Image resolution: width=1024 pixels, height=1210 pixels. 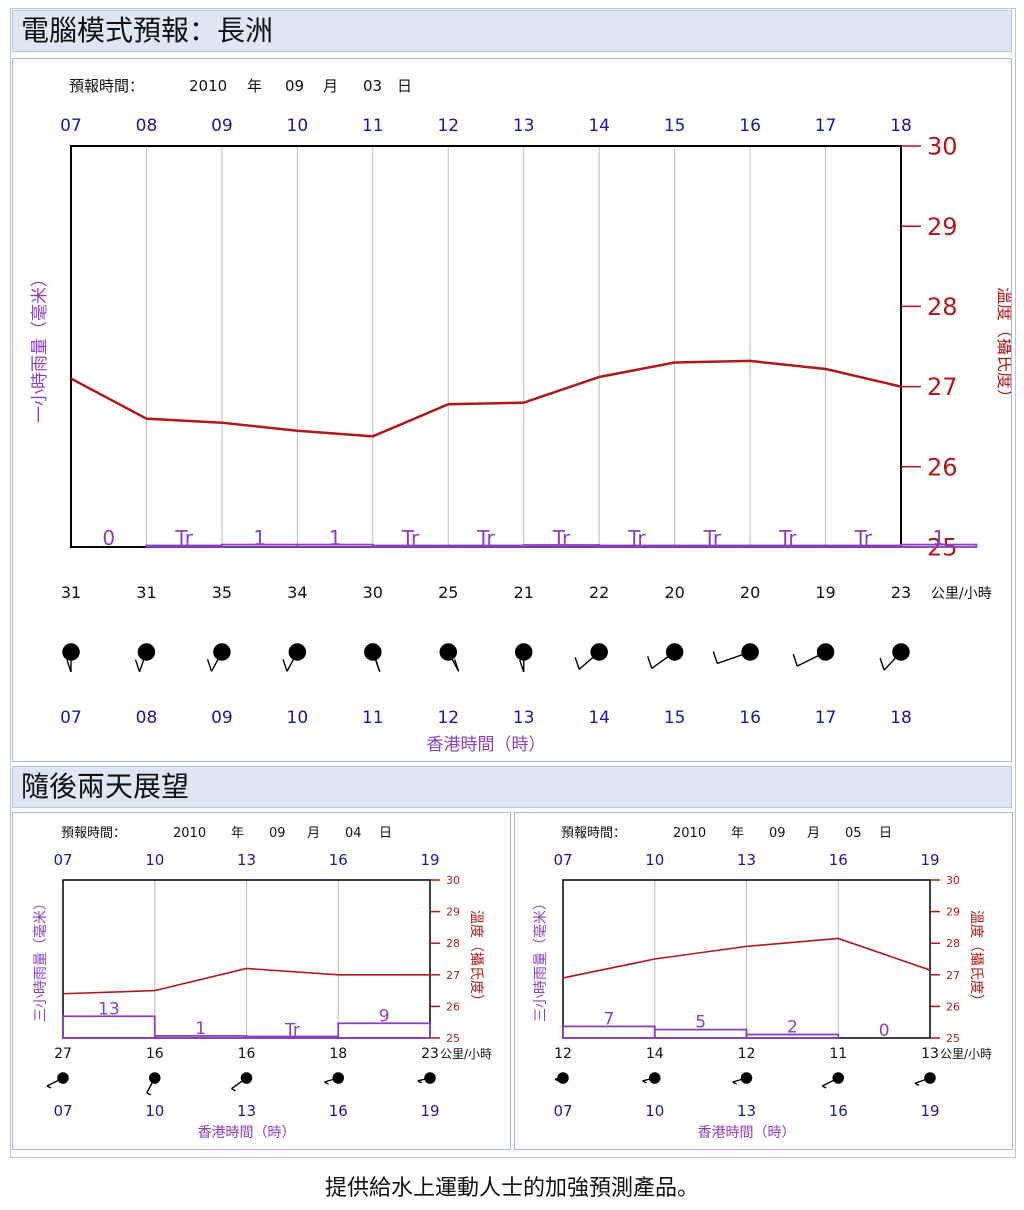 What do you see at coordinates (338, 860) in the screenshot?
I see `hour-label-top: 16` at bounding box center [338, 860].